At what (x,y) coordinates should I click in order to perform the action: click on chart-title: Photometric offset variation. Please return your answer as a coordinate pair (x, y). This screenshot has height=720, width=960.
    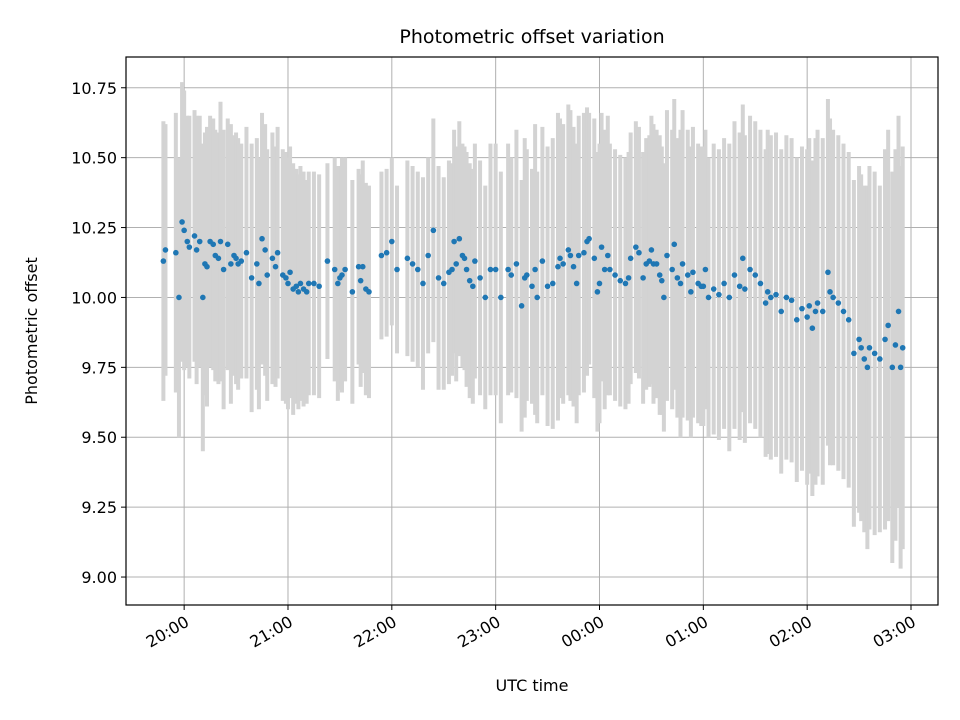
    Looking at the image, I should click on (531, 37).